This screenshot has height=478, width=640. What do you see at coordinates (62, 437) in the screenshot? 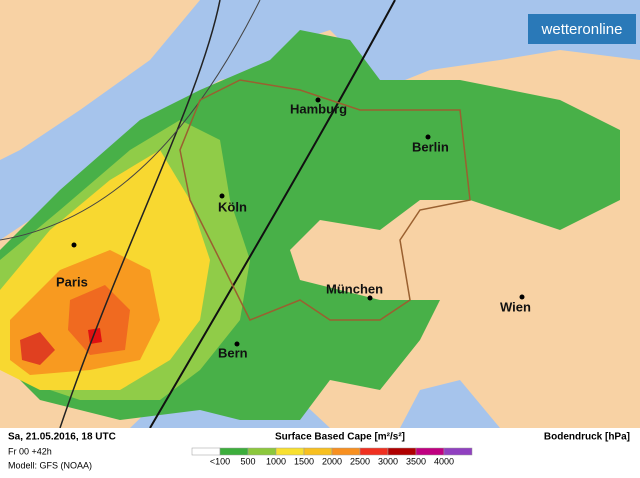
I see `datetime: Sa, 21.05.2016, 18 UTC` at bounding box center [62, 437].